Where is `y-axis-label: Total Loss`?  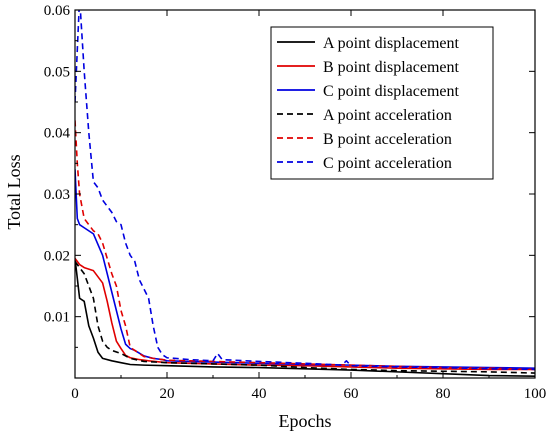 y-axis-label: Total Loss is located at coordinates (14, 191).